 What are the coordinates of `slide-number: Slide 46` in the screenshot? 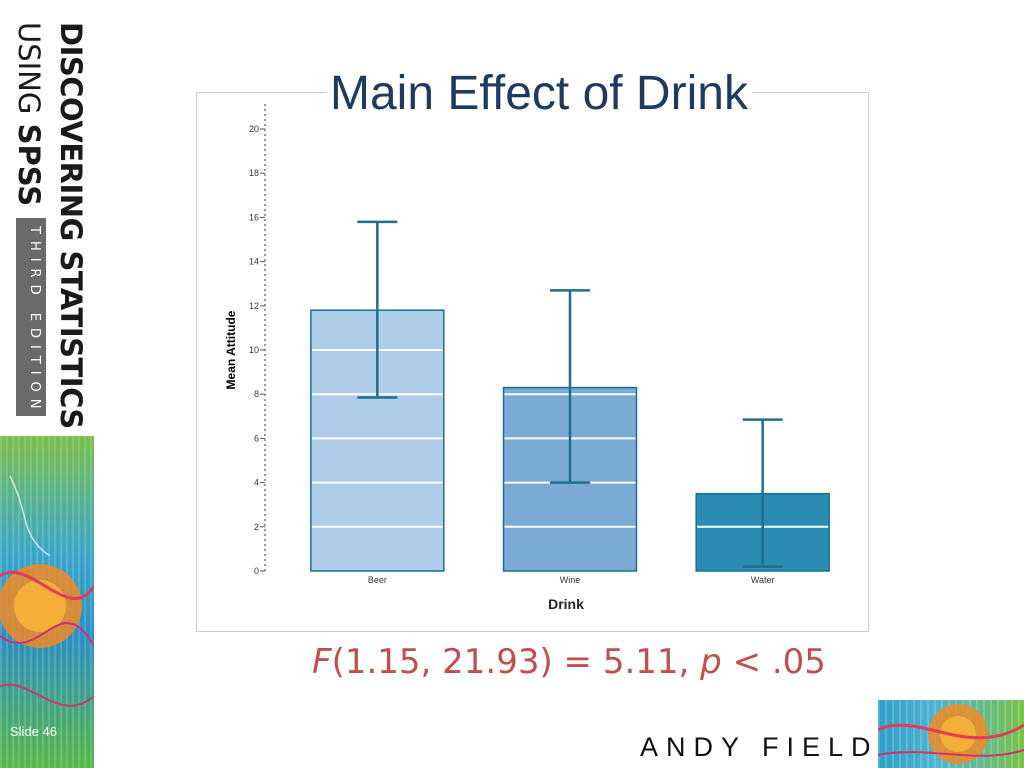 It's located at (33, 731).